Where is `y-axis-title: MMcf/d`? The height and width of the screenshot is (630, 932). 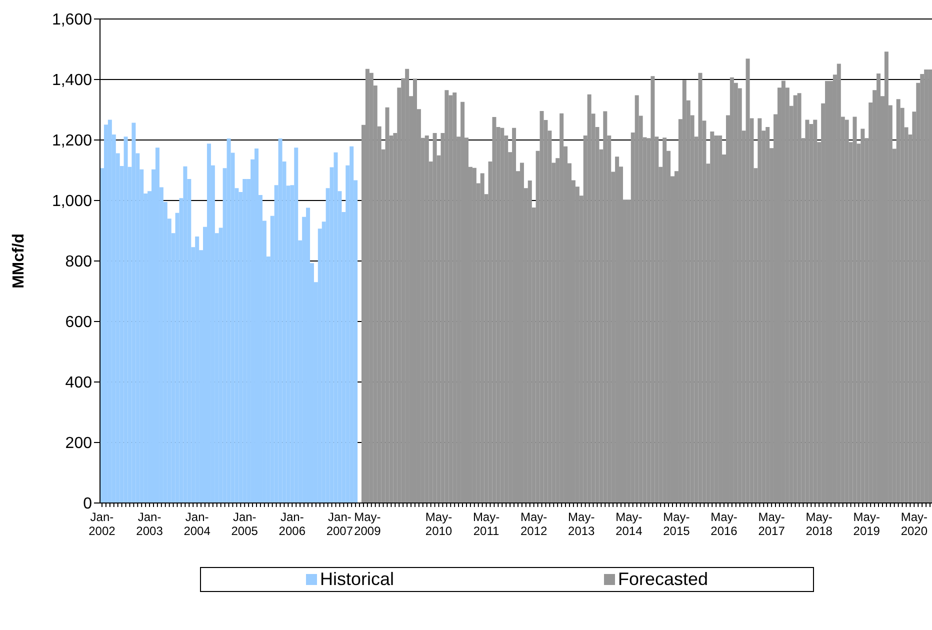
y-axis-title: MMcf/d is located at coordinates (19, 261).